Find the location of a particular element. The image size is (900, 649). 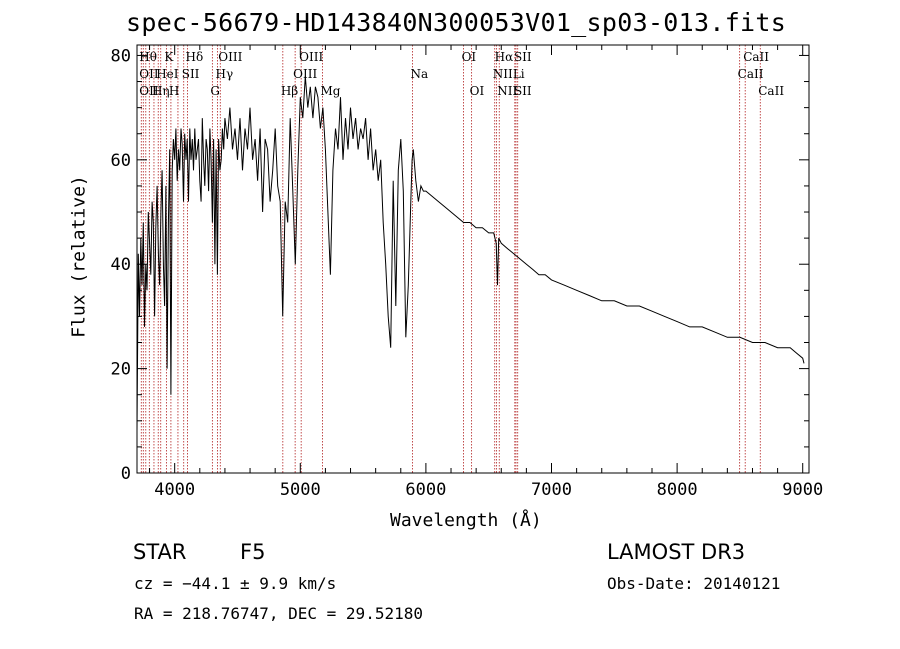

spectral-line-label: Hη is located at coordinates (161, 91).